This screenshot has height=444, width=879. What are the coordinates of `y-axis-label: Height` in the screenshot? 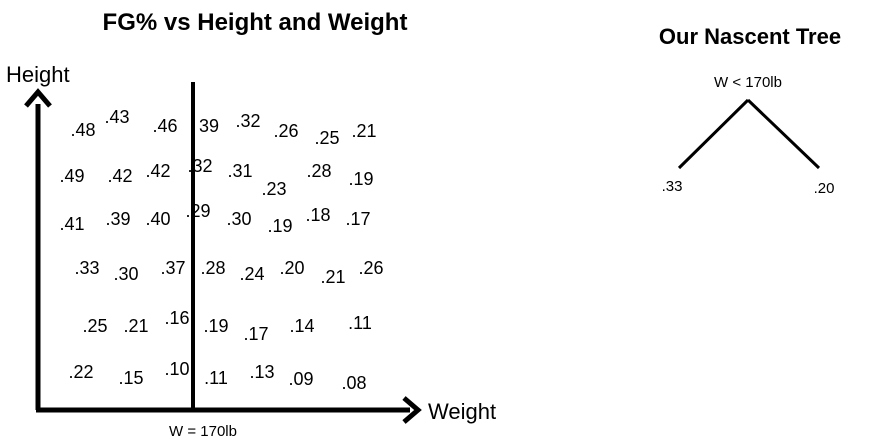 It's located at (38, 74).